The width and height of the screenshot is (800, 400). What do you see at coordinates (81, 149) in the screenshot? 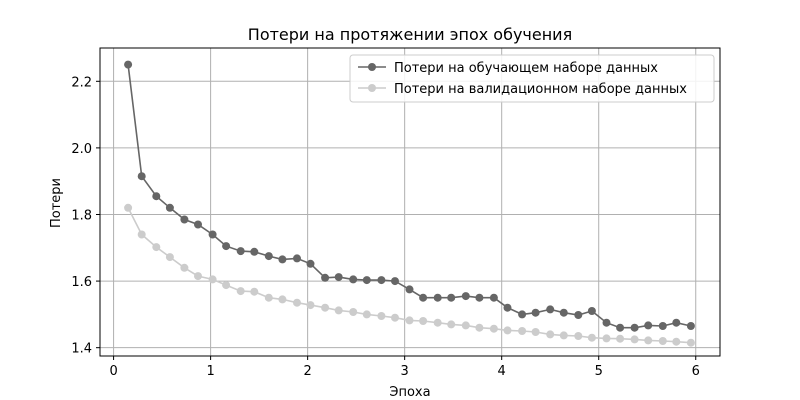
I see `y-tick-label: 2.0` at bounding box center [81, 149].